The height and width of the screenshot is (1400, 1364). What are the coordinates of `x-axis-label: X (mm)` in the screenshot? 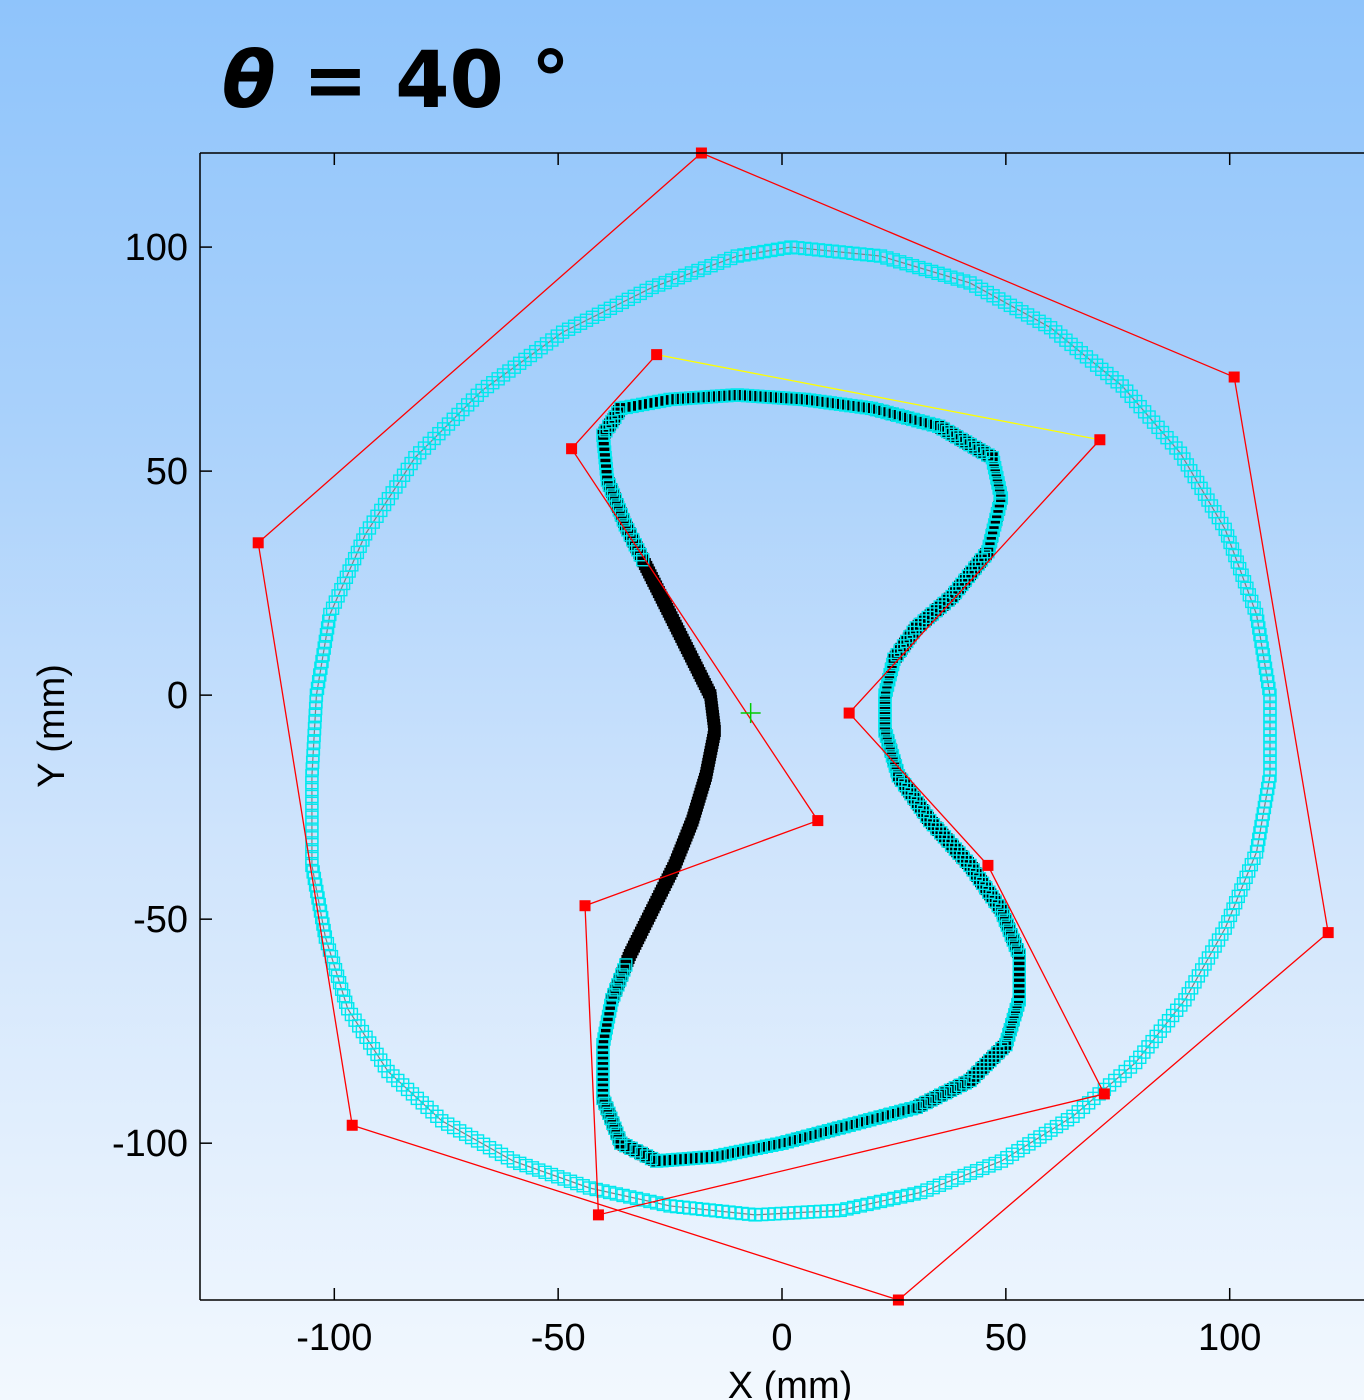 It's located at (790, 1382).